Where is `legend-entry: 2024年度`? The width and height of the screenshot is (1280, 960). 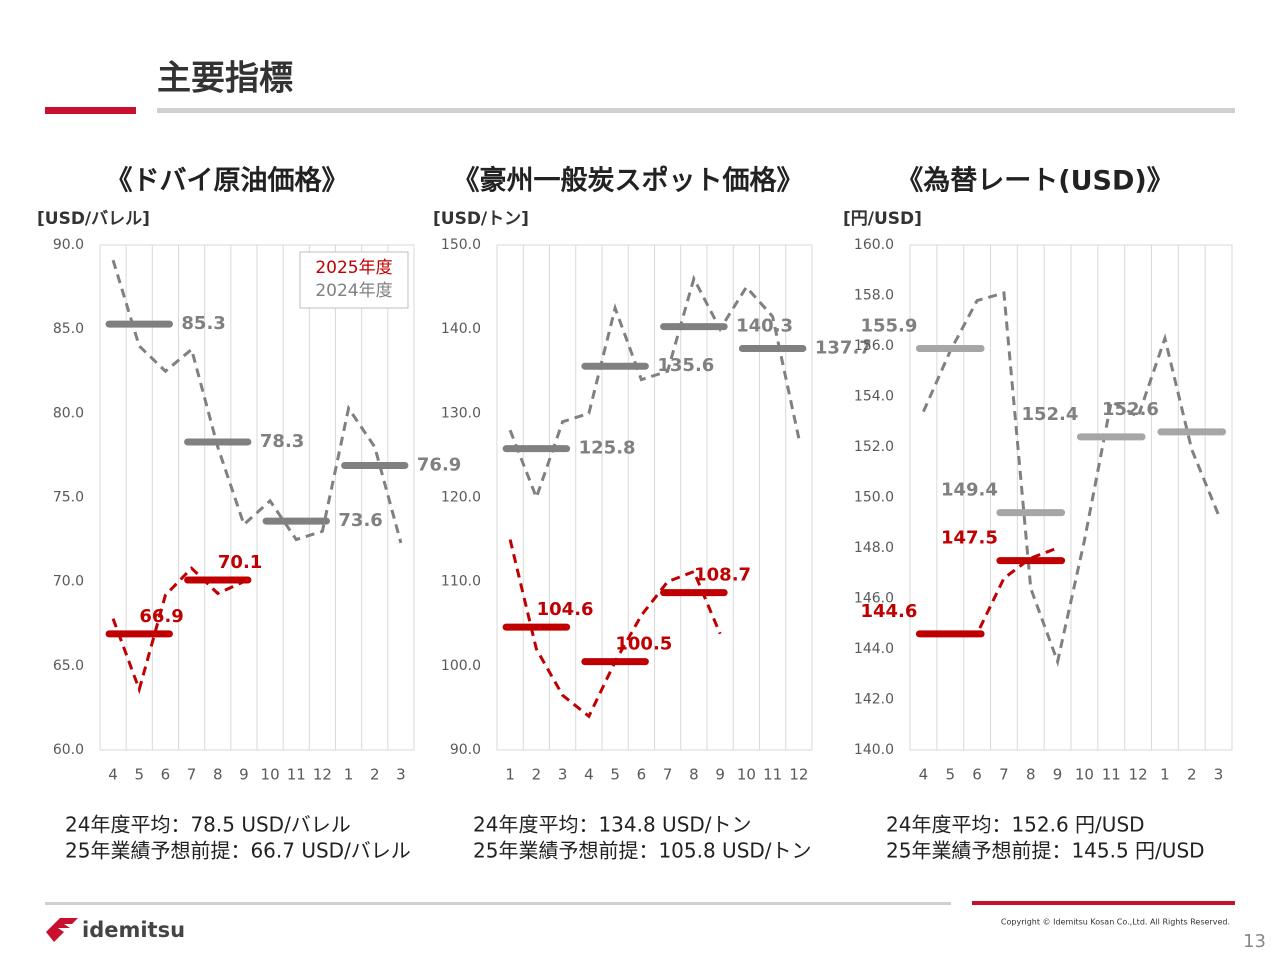
legend-entry: 2024年度 is located at coordinates (353, 291).